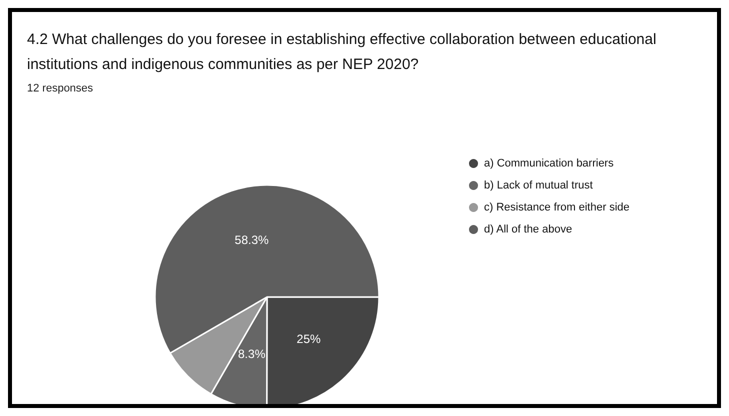 This screenshot has height=416, width=729. Describe the element at coordinates (549, 164) in the screenshot. I see `legend-label: a) Communication barriers` at that location.